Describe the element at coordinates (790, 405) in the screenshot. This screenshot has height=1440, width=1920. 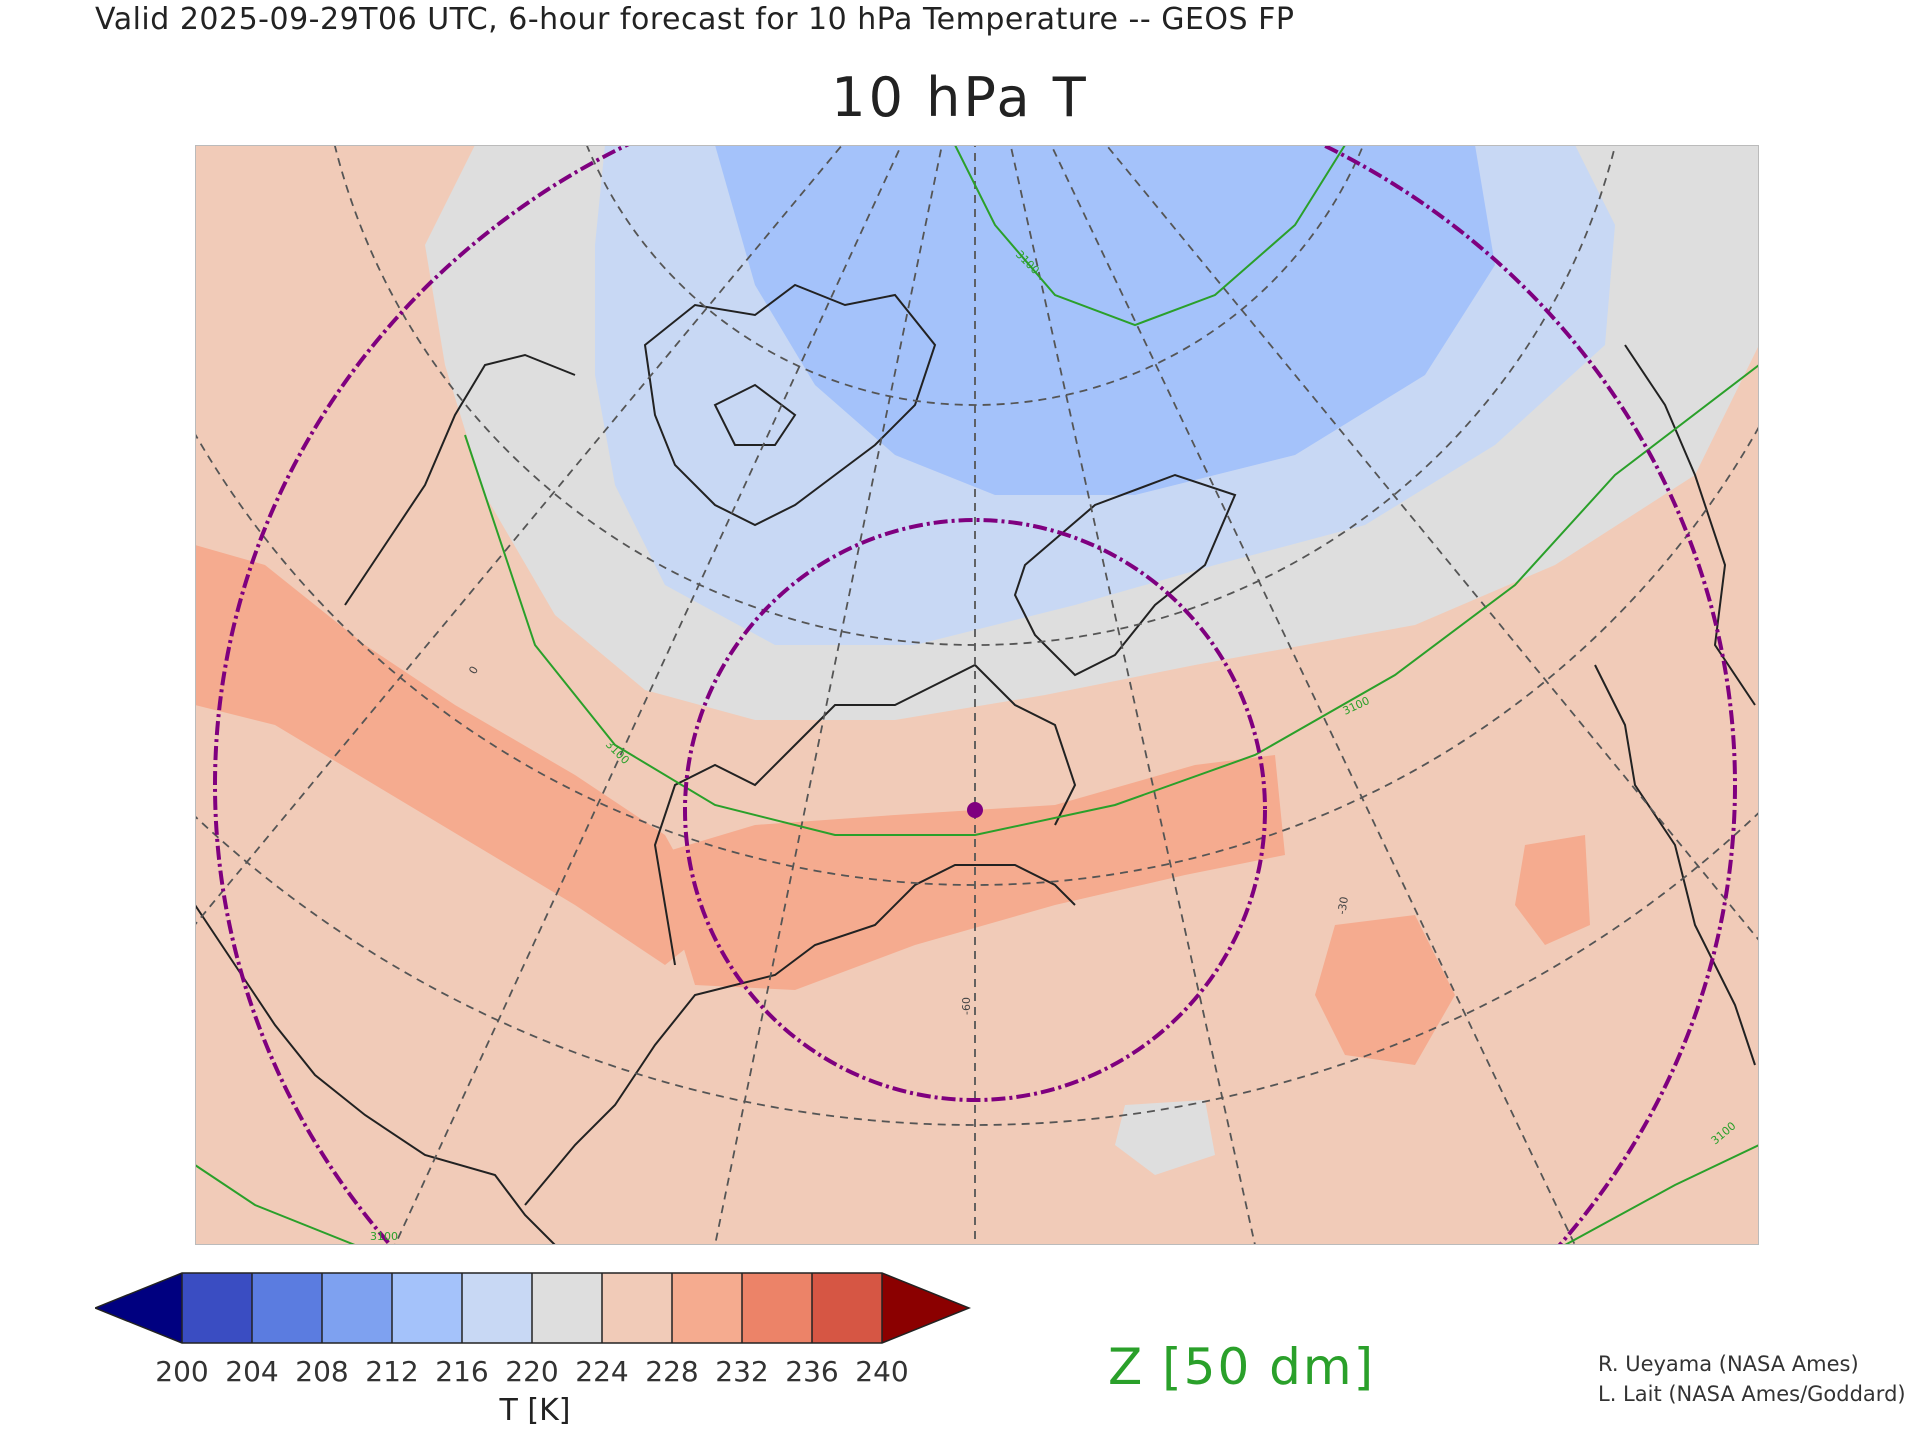
I see `arctic-archipelago-outline` at that location.